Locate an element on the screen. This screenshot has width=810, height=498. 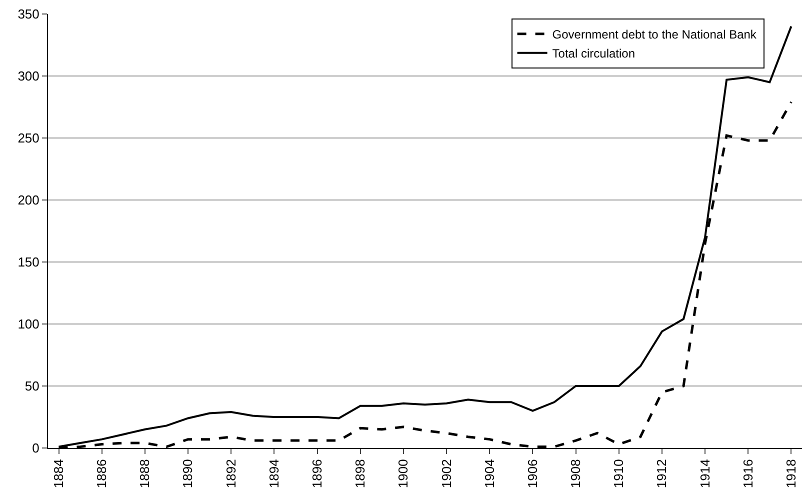
y-tick-label: 300 is located at coordinates (29, 76).